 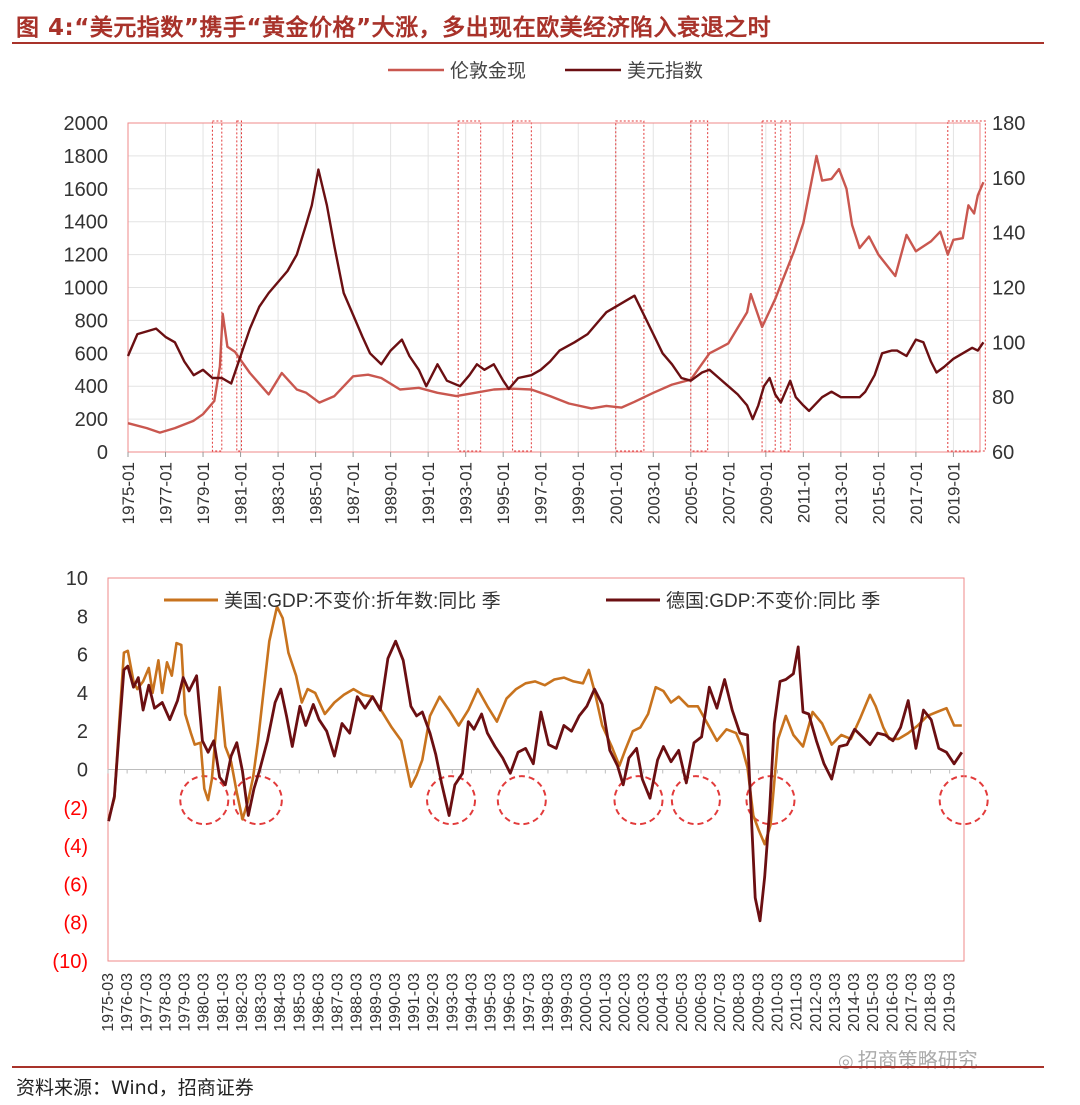 What do you see at coordinates (135, 1088) in the screenshot?
I see `source-note: 资料来源：Wind，招商证券` at bounding box center [135, 1088].